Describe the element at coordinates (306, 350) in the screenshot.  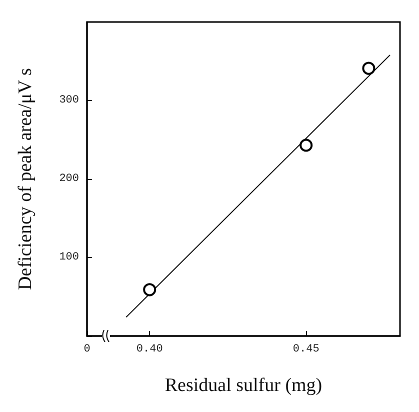
I see `x-tick-label: 0.45` at that location.